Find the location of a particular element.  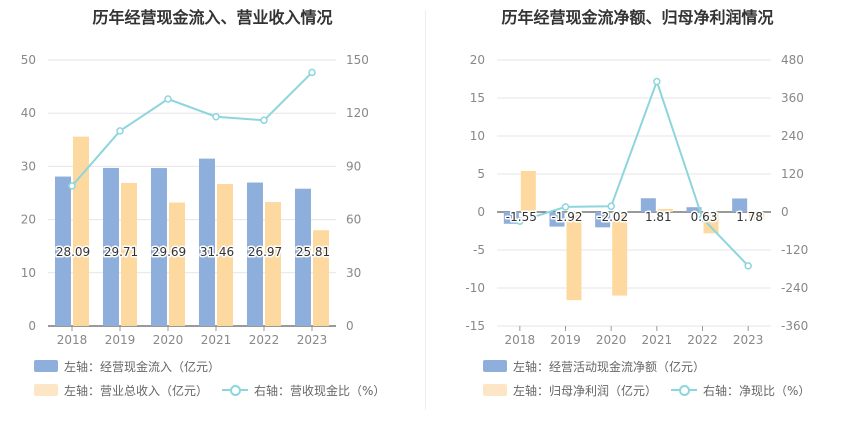

x-tick-label: 2019 is located at coordinates (565, 340).